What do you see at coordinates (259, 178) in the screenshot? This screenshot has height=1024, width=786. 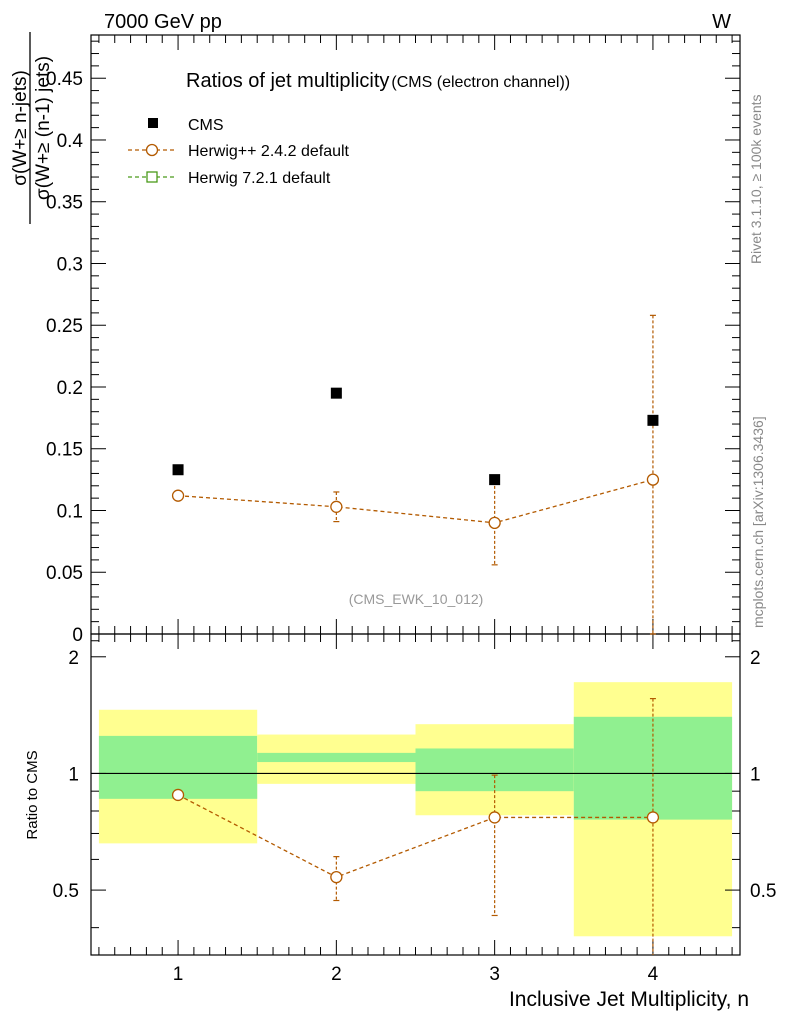 I see `legend-herwig7-label: Herwig 7.2.1 default` at bounding box center [259, 178].